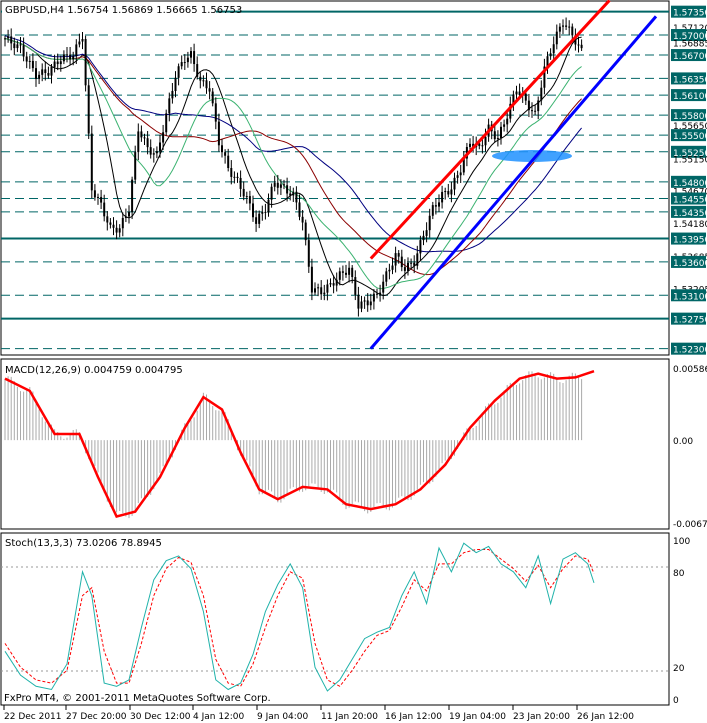  What do you see at coordinates (690, 45) in the screenshot?
I see `price-axis-label: 1.56885` at bounding box center [690, 45].